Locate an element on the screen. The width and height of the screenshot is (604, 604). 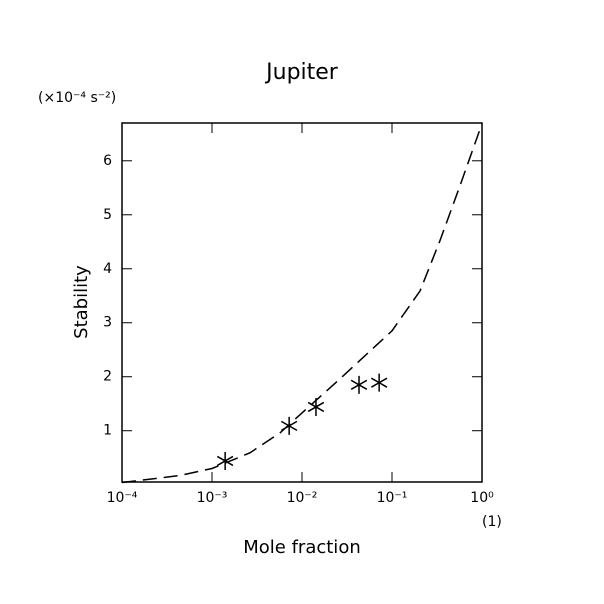
x-tick-label: 10⁻² is located at coordinates (302, 498).